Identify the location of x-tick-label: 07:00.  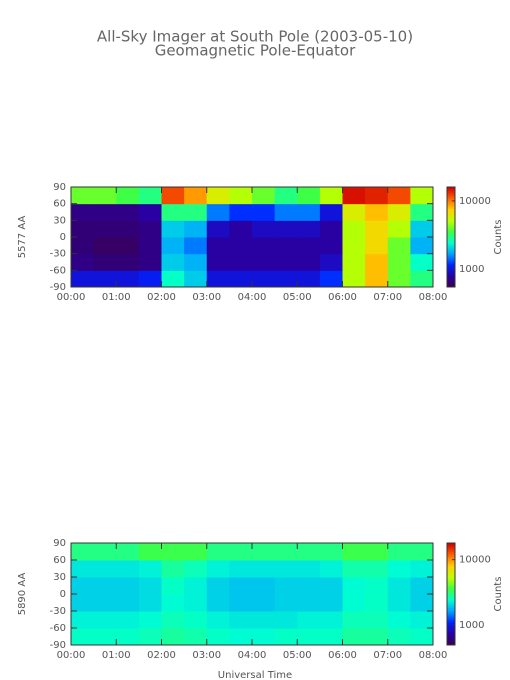
(387, 655).